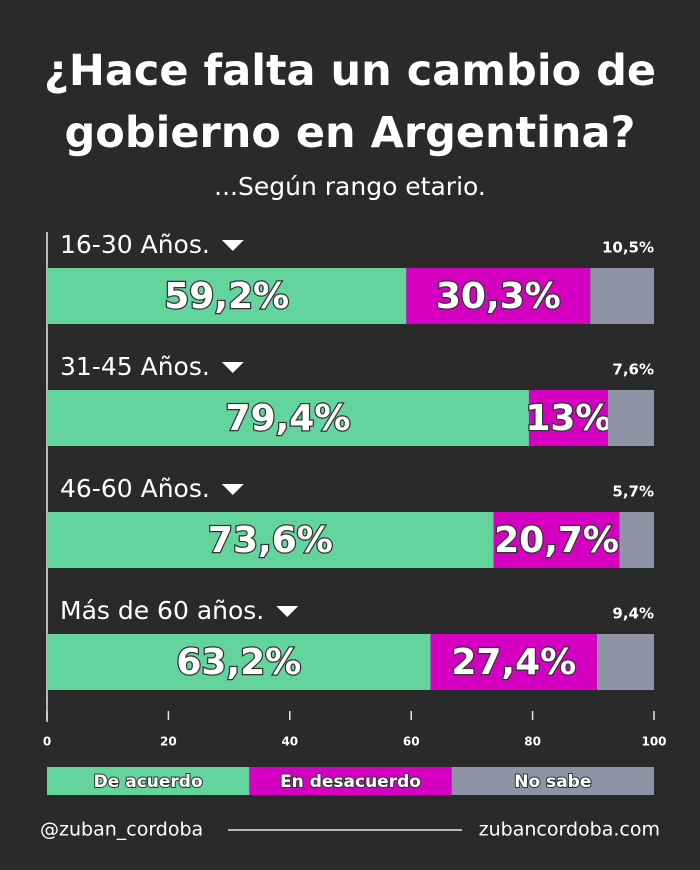 The width and height of the screenshot is (700, 870). I want to click on x-tick-label: 80, so click(532, 742).